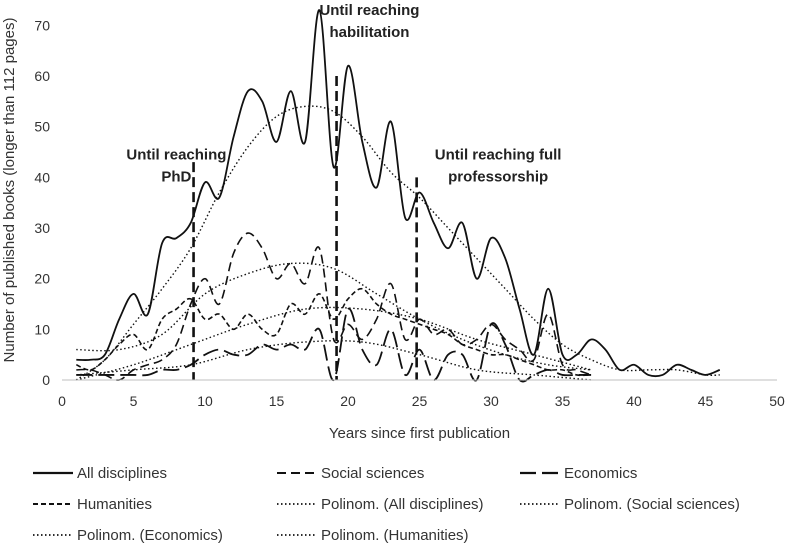 Image resolution: width=787 pixels, height=552 pixels. Describe the element at coordinates (563, 401) in the screenshot. I see `x-tick-label: 35` at that location.